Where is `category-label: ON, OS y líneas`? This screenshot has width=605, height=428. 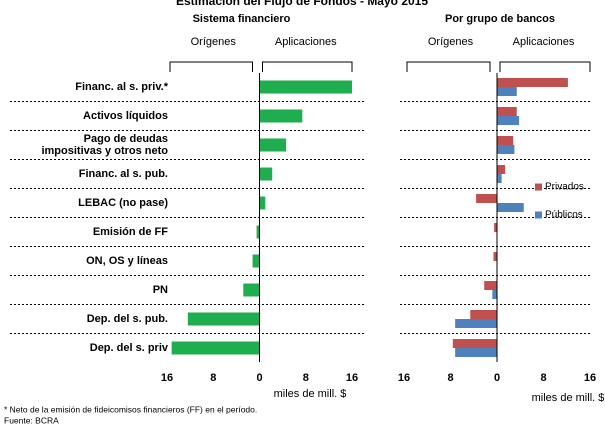 category-label: ON, OS y líneas is located at coordinates (127, 261).